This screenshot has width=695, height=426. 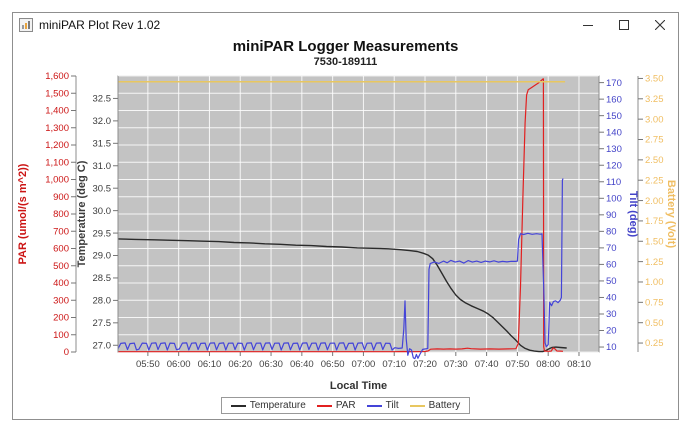 What do you see at coordinates (102, 278) in the screenshot?
I see `temp-tick-label: 28.5` at bounding box center [102, 278].